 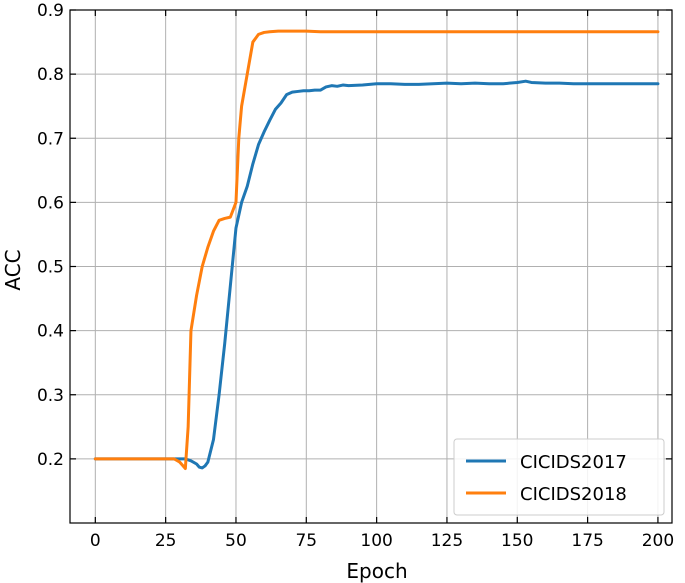 I want to click on legend-label-cicids2018: CICIDS2018, so click(x=573, y=494).